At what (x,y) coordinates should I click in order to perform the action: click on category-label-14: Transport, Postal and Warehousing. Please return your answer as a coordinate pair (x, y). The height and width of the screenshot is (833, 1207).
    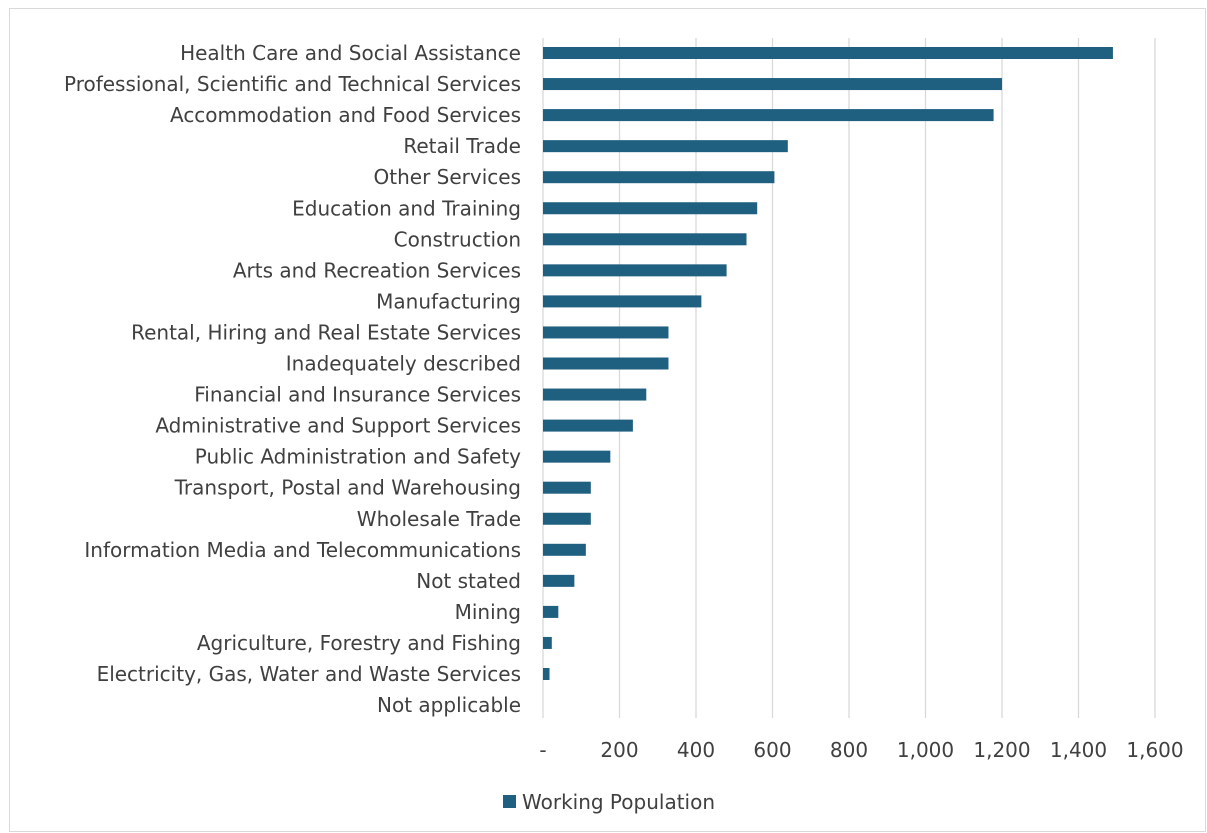
    Looking at the image, I should click on (347, 488).